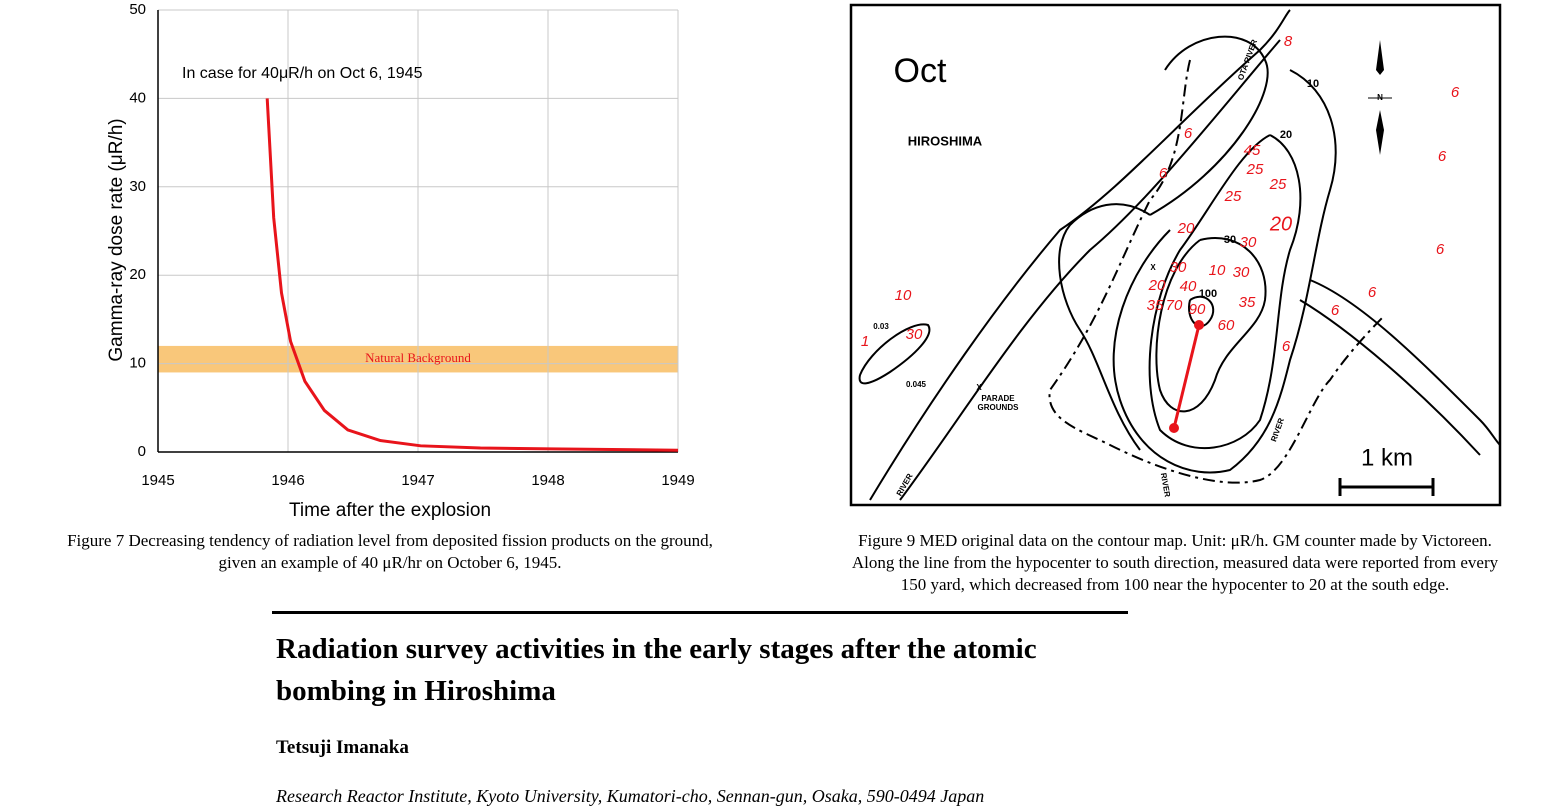 The width and height of the screenshot is (1558, 811). I want to click on x-tick-label: 1947, so click(417, 480).